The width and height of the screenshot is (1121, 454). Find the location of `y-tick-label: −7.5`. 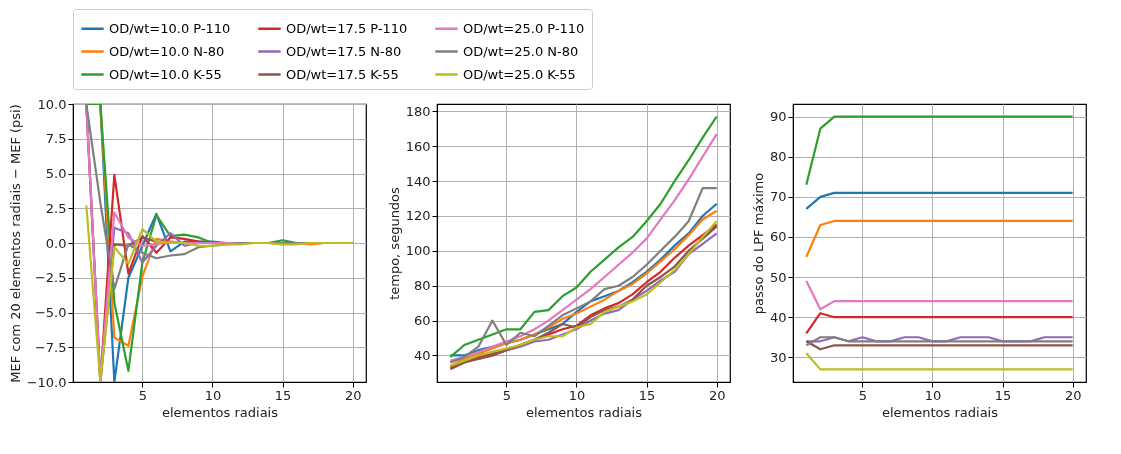

y-tick-label: −7.5 is located at coordinates (50, 347).